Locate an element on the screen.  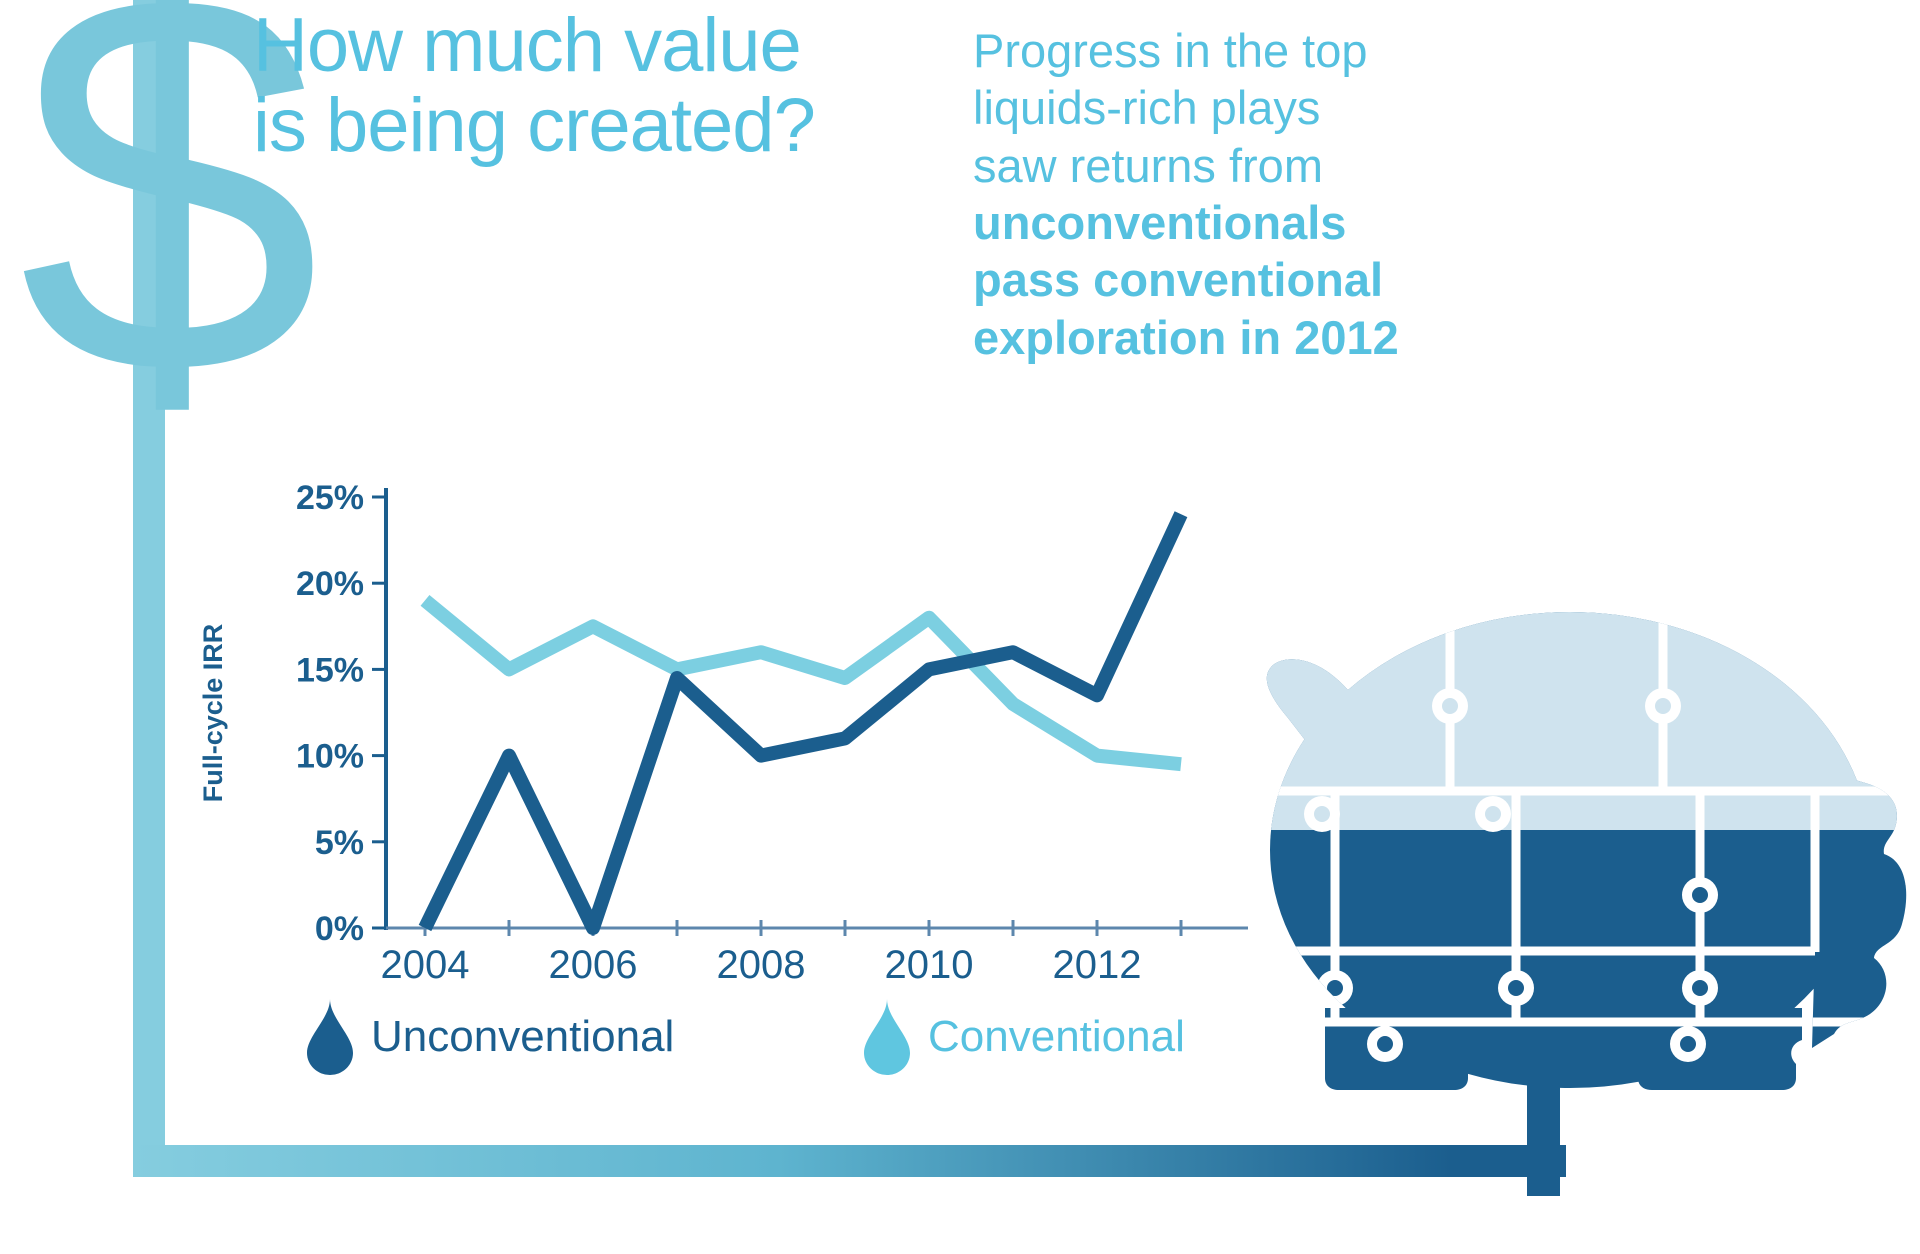
x-tick-label: 2010 is located at coordinates (929, 965).